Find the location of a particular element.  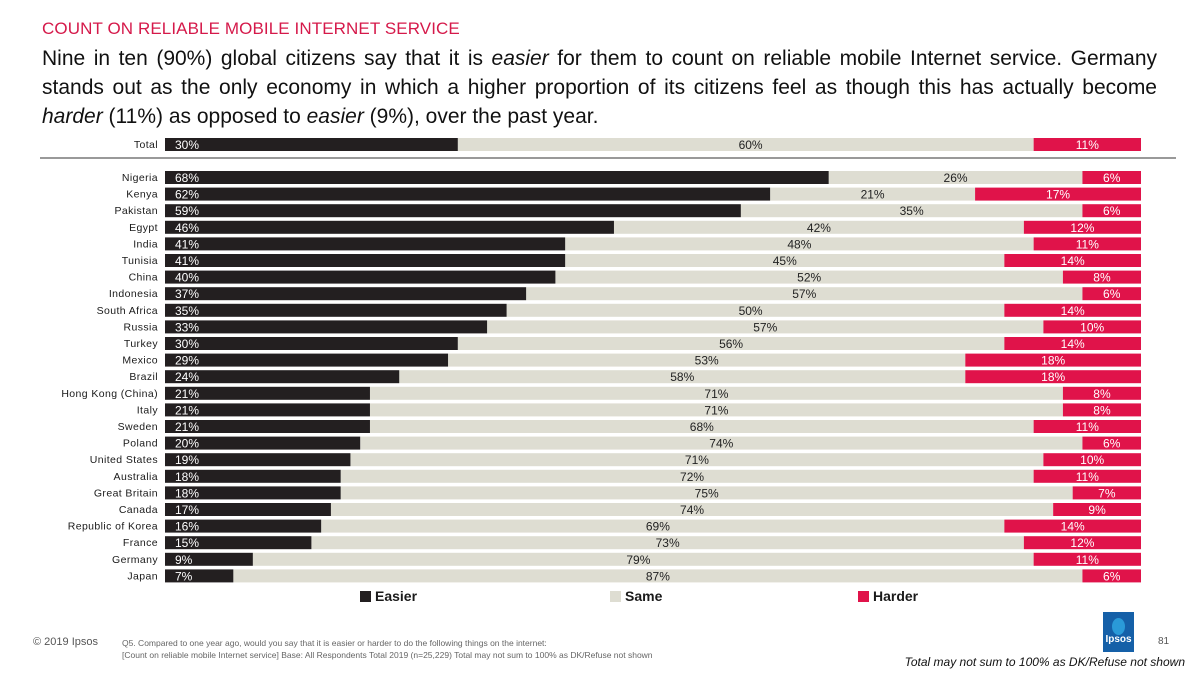

value-harder-great-britain: 7% is located at coordinates (1107, 493).